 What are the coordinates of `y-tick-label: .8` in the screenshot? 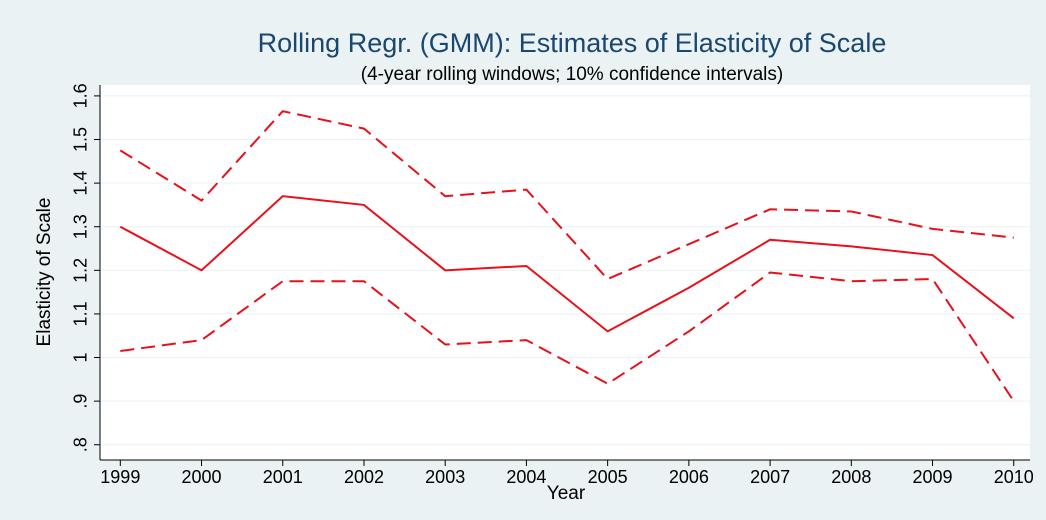 It's located at (81, 444).